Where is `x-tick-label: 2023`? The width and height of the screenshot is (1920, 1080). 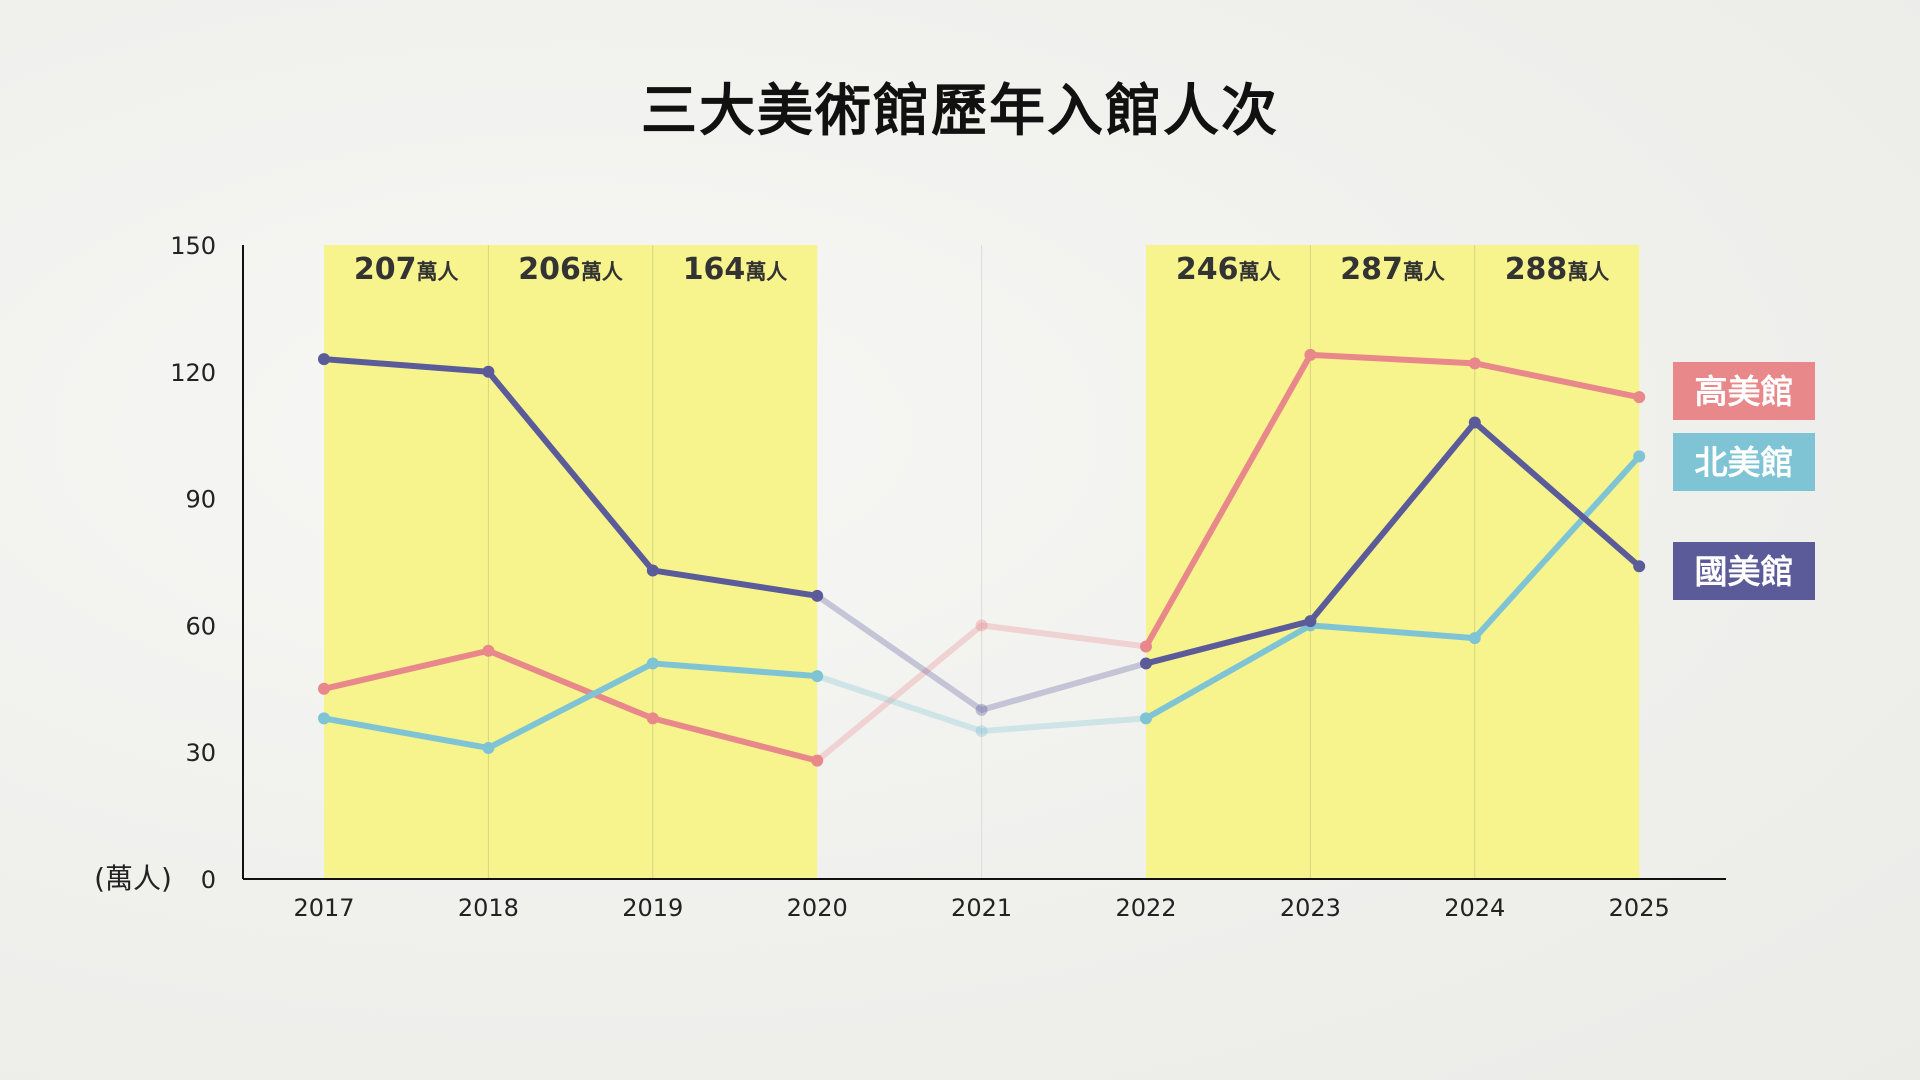 x-tick-label: 2023 is located at coordinates (1310, 908).